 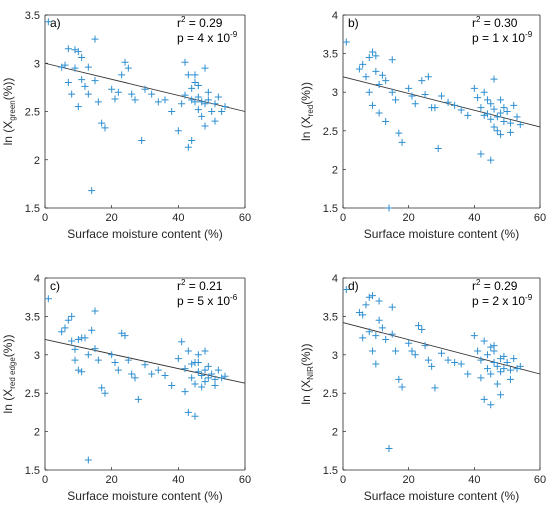 What do you see at coordinates (9, 374) in the screenshot?
I see `y-axis-title: ln (Xred edge(%))` at bounding box center [9, 374].